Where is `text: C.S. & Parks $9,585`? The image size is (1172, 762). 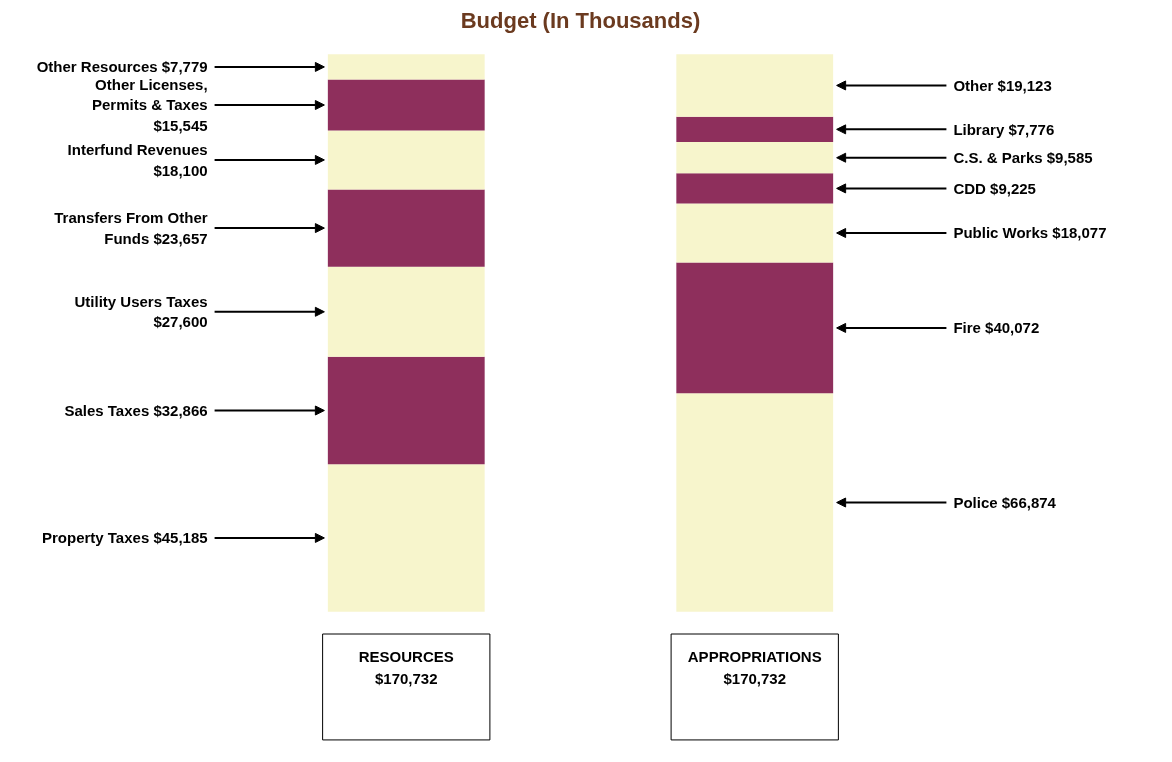
text: C.S. & Parks $9,585 is located at coordinates (1023, 158).